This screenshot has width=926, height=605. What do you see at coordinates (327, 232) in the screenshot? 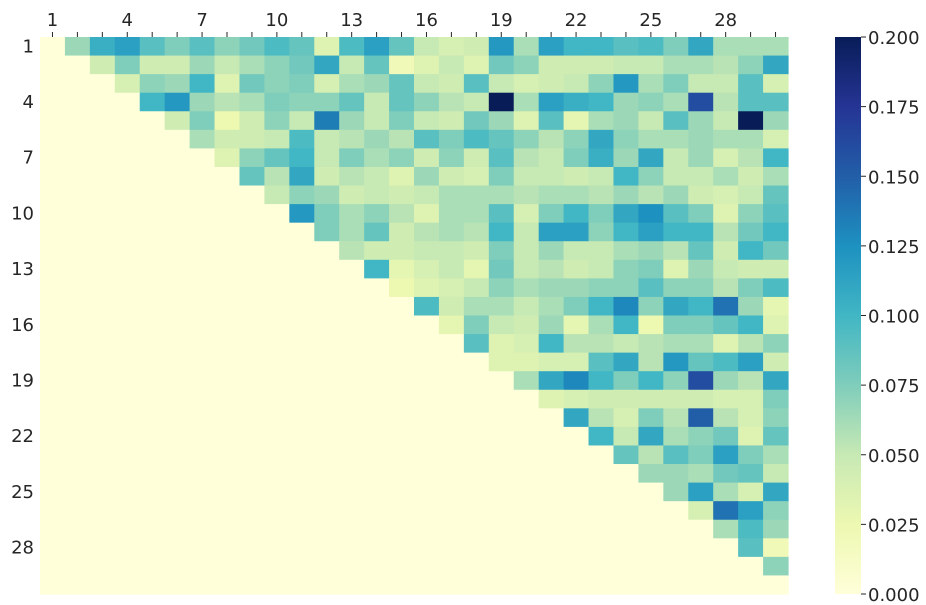
I see `heatmap-cell-r11-c12` at bounding box center [327, 232].